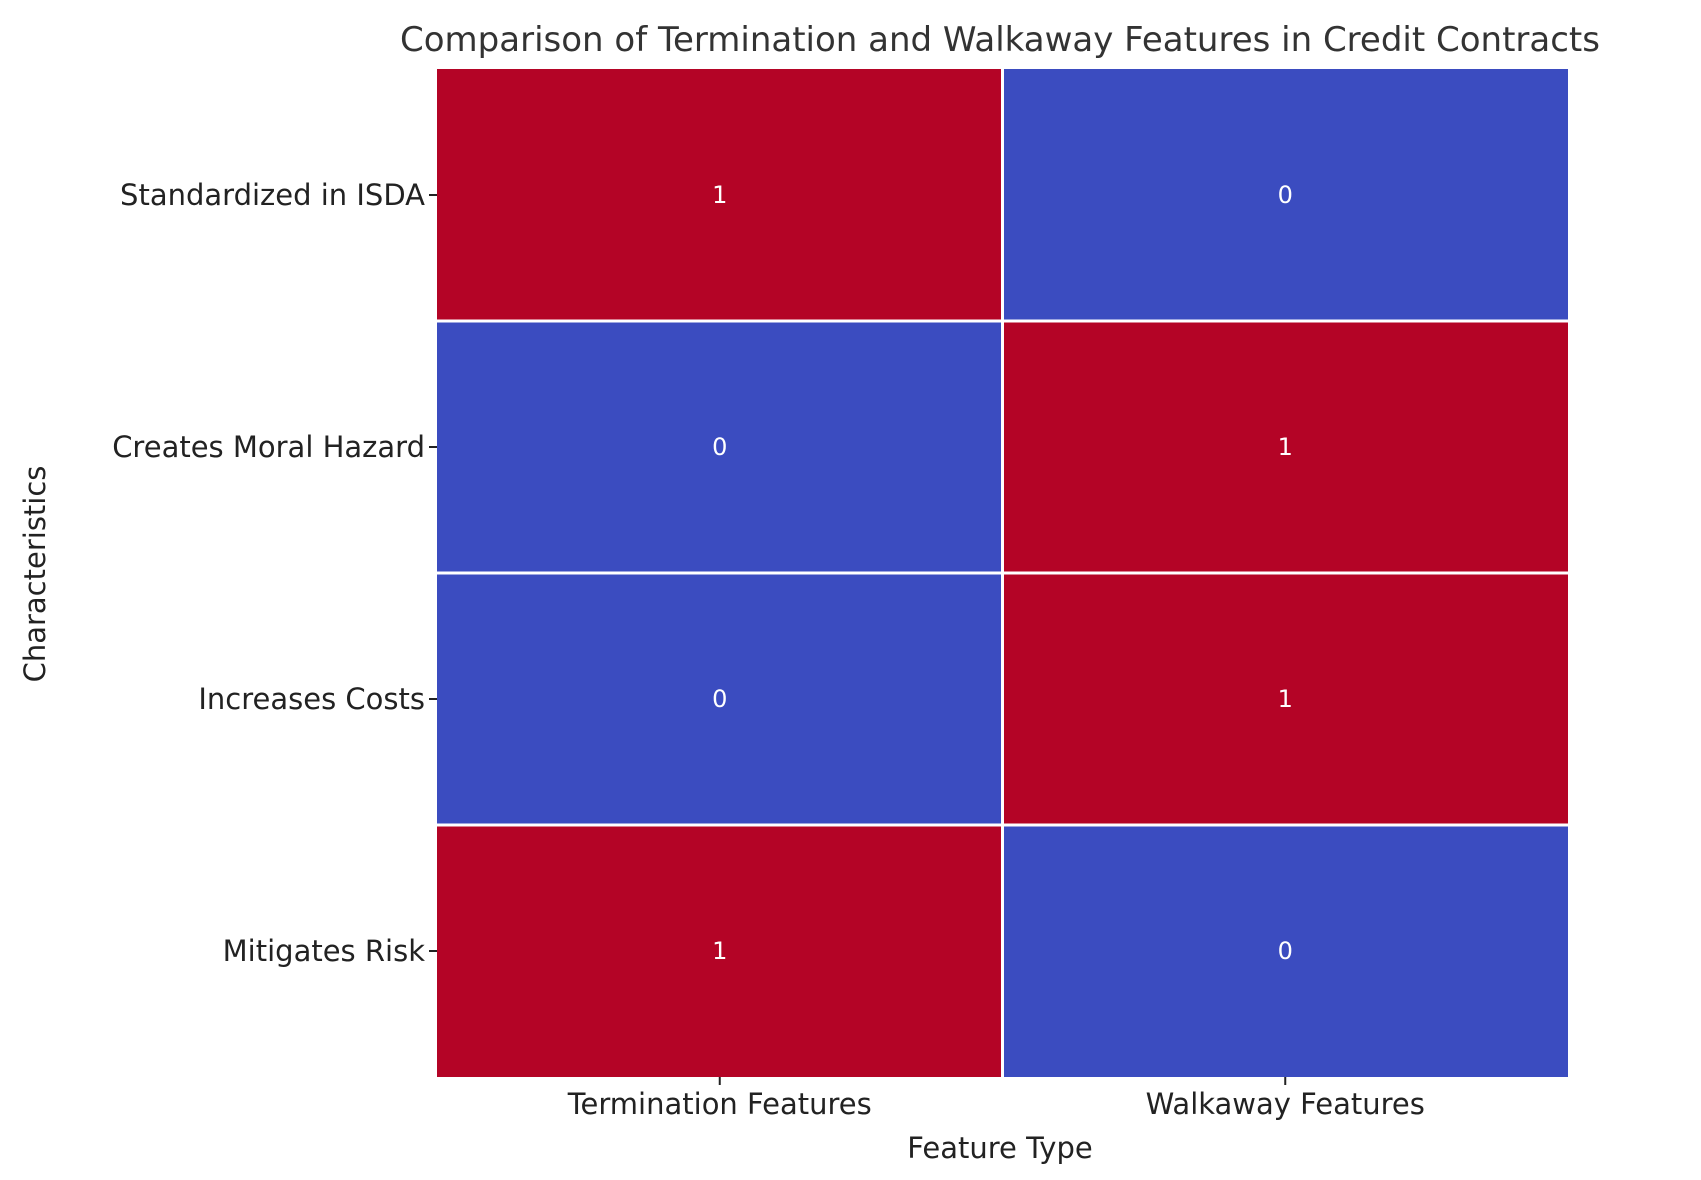  What do you see at coordinates (272, 195) in the screenshot?
I see `y-tick-label: Standardized in ISDA` at bounding box center [272, 195].